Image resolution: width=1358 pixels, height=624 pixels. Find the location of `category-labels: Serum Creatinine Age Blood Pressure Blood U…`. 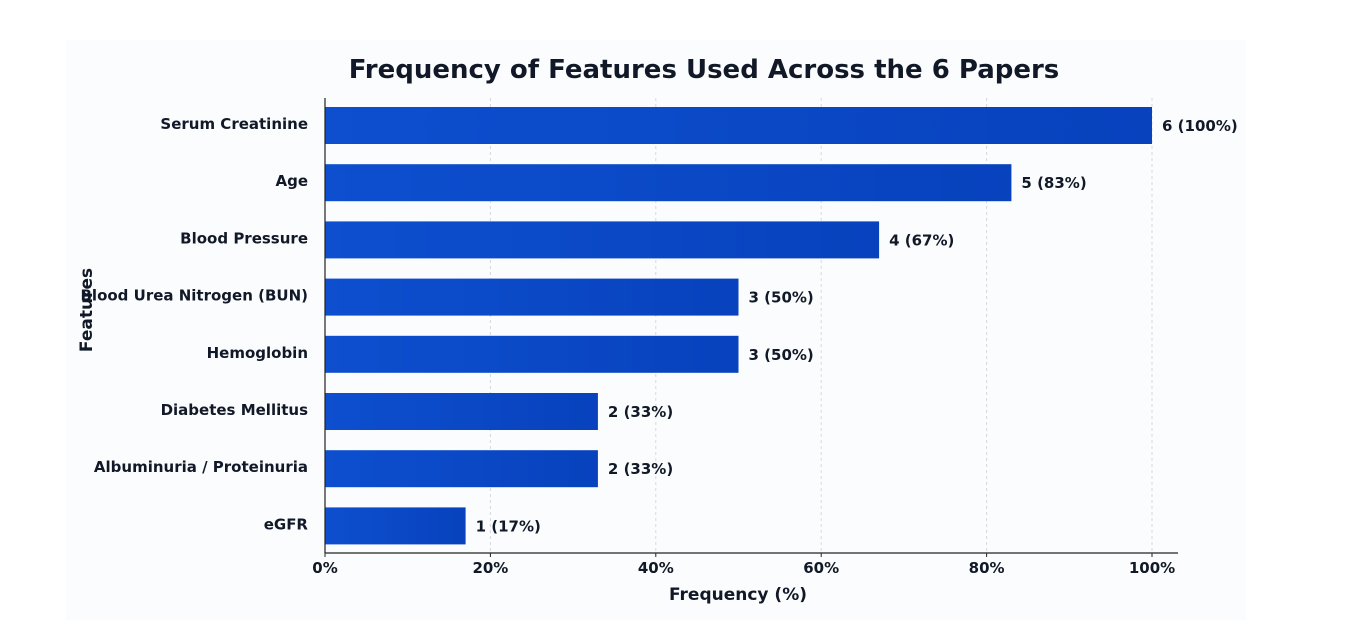

category-labels: Serum Creatinine Age Blood Pressure Blood U… is located at coordinates (195, 324).